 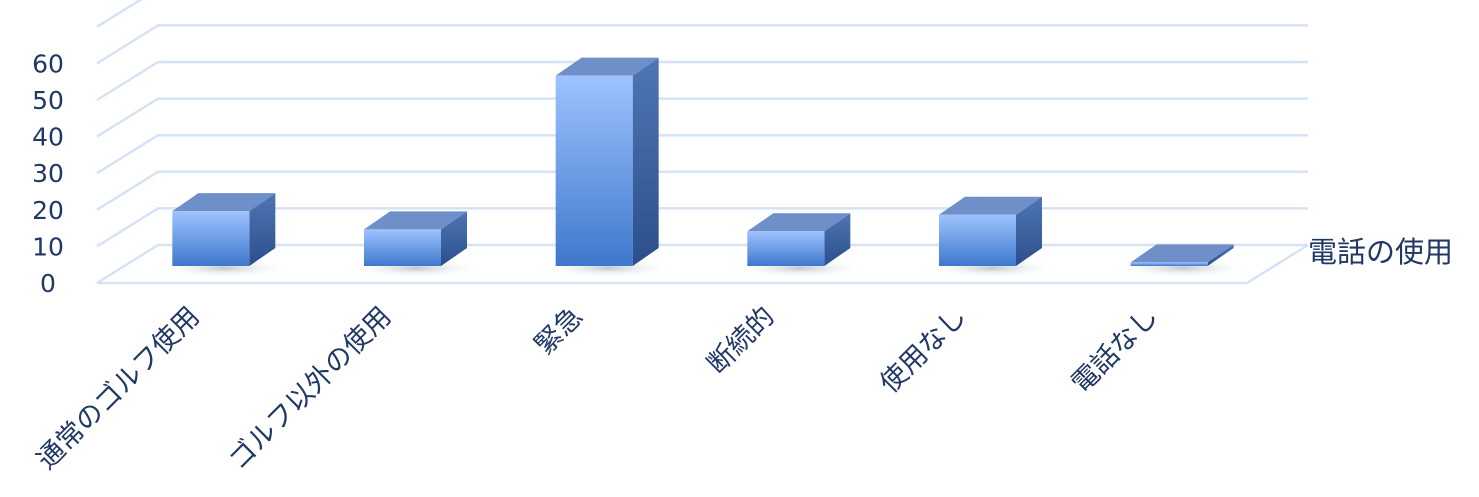 What do you see at coordinates (48, 100) in the screenshot?
I see `y-tick-label: 50` at bounding box center [48, 100].